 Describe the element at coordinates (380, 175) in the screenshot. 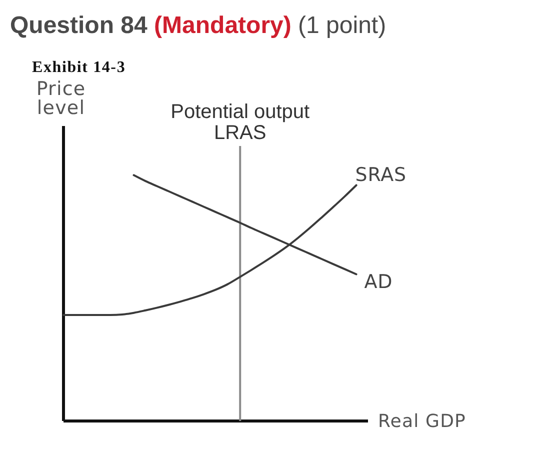

I see `series-label: SRAS` at that location.